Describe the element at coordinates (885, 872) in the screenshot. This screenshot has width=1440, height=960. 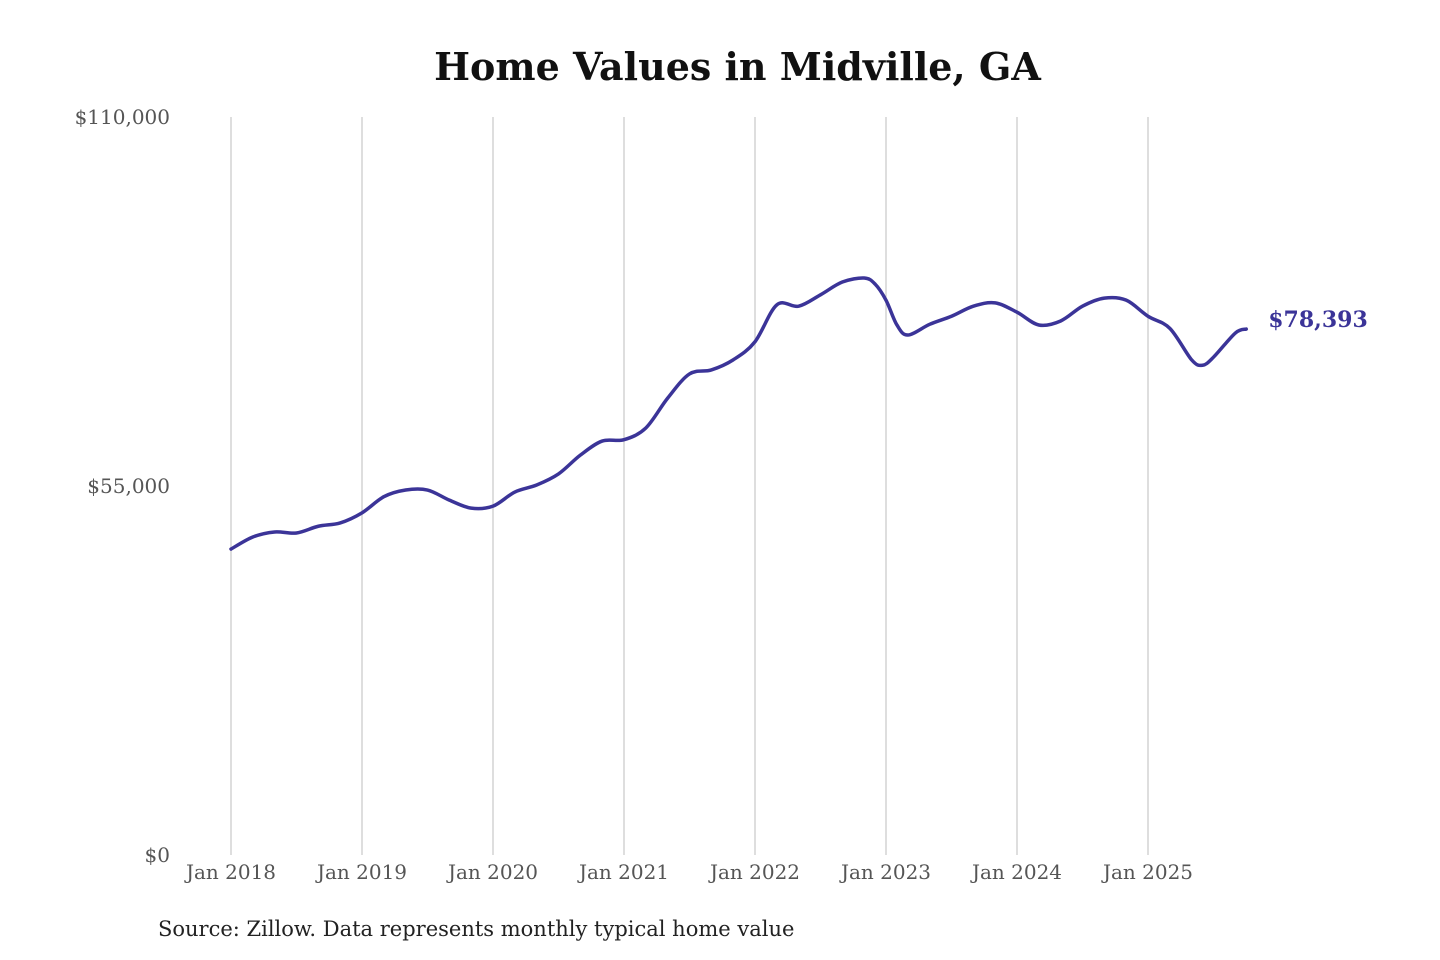
I see `x-tick-label: Jan 2023` at that location.